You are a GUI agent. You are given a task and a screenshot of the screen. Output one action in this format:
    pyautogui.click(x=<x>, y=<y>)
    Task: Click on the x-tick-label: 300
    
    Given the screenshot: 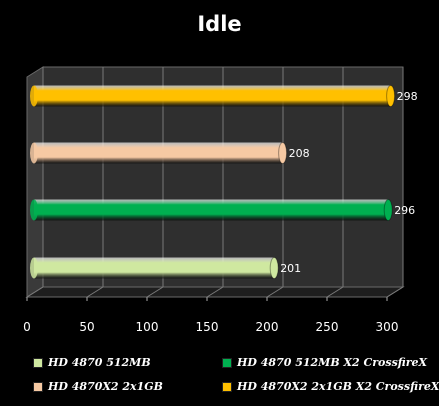 What is the action you would take?
    pyautogui.click(x=387, y=327)
    